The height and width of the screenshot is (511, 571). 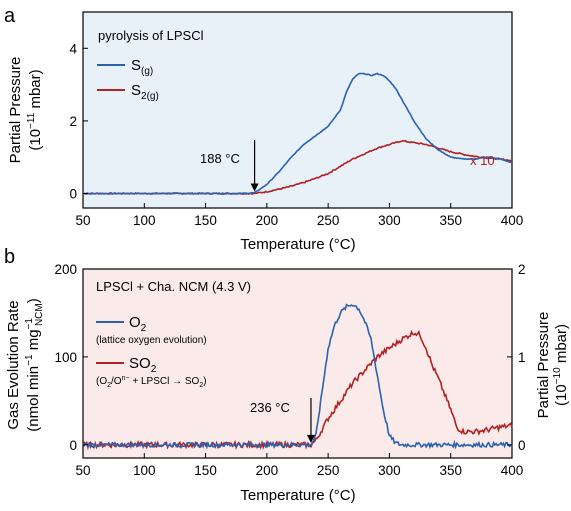 I want to click on b-xtick-label: 400, so click(x=512, y=470).